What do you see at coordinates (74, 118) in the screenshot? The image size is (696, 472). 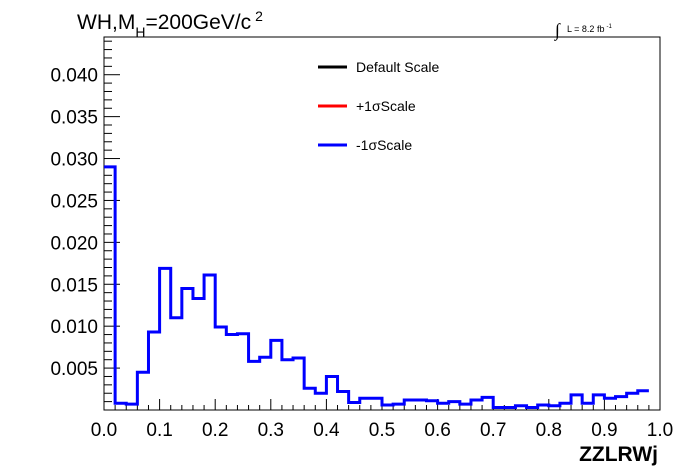 I see `y-tick-label: 0.035` at bounding box center [74, 118].